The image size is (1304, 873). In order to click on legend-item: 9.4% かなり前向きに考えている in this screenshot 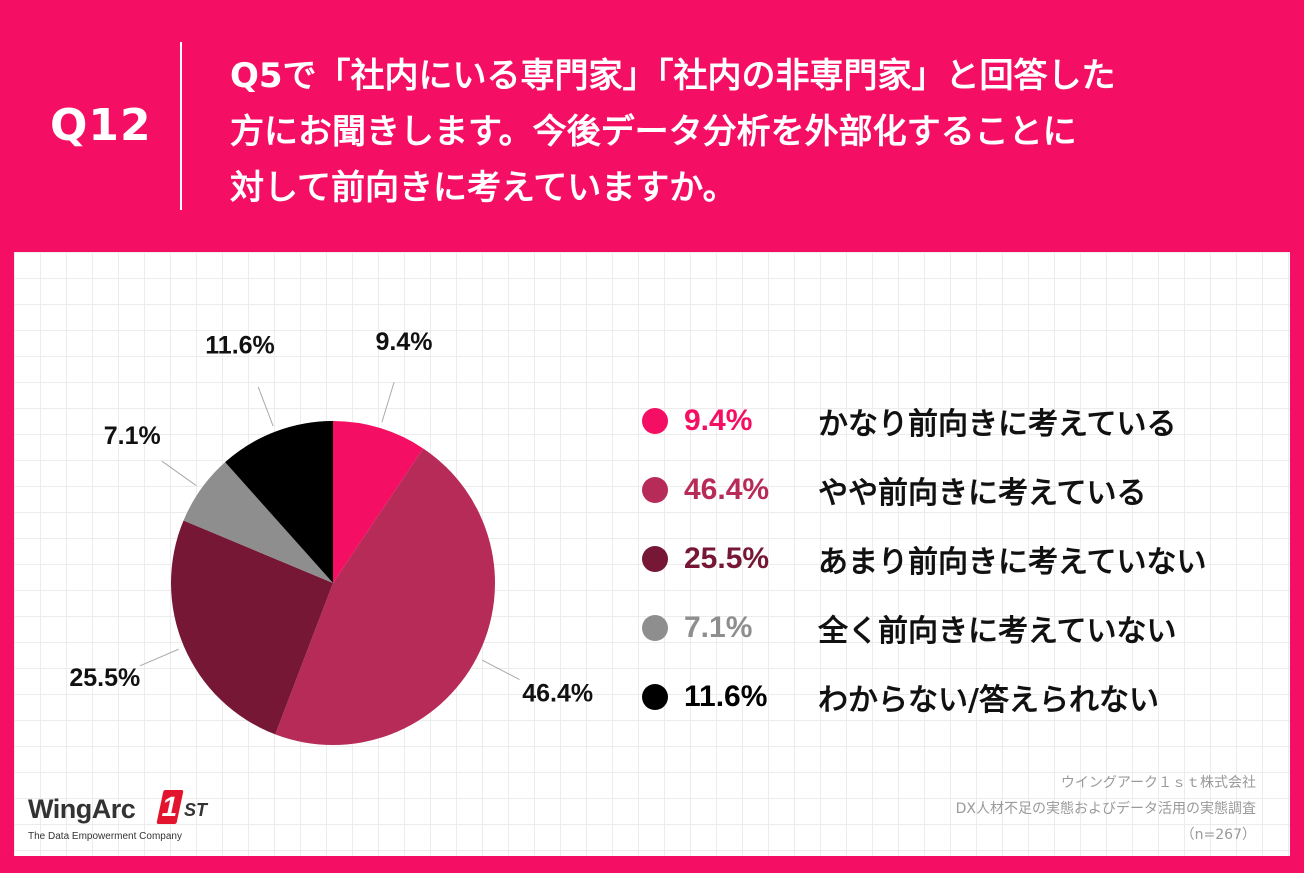, I will do `click(922, 420)`.